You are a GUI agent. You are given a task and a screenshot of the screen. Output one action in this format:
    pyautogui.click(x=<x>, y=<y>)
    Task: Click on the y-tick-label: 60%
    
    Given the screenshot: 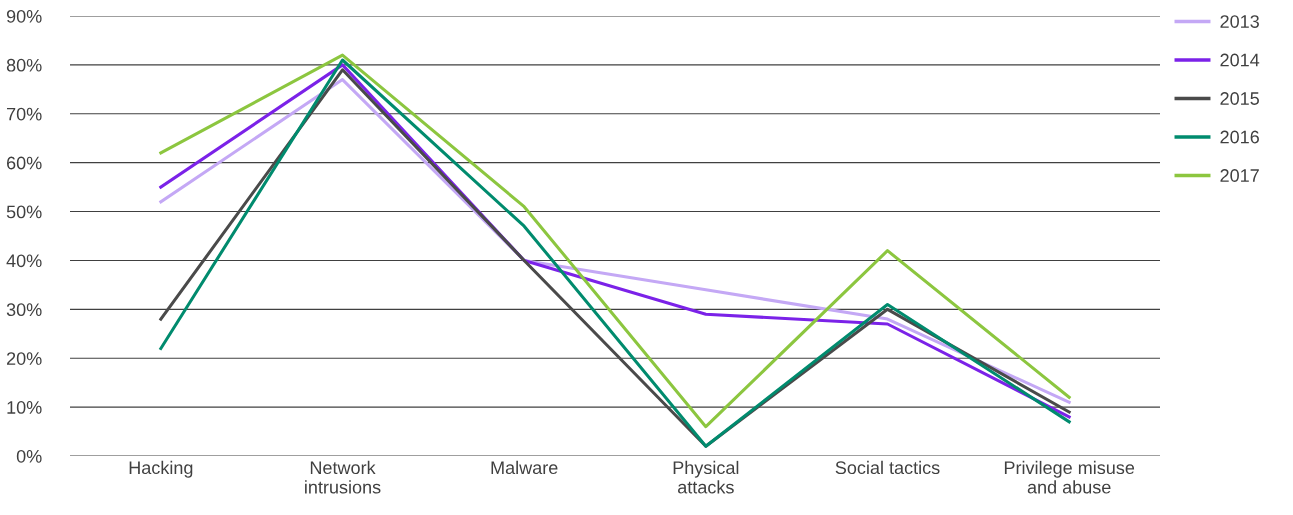 What is the action you would take?
    pyautogui.click(x=24, y=163)
    